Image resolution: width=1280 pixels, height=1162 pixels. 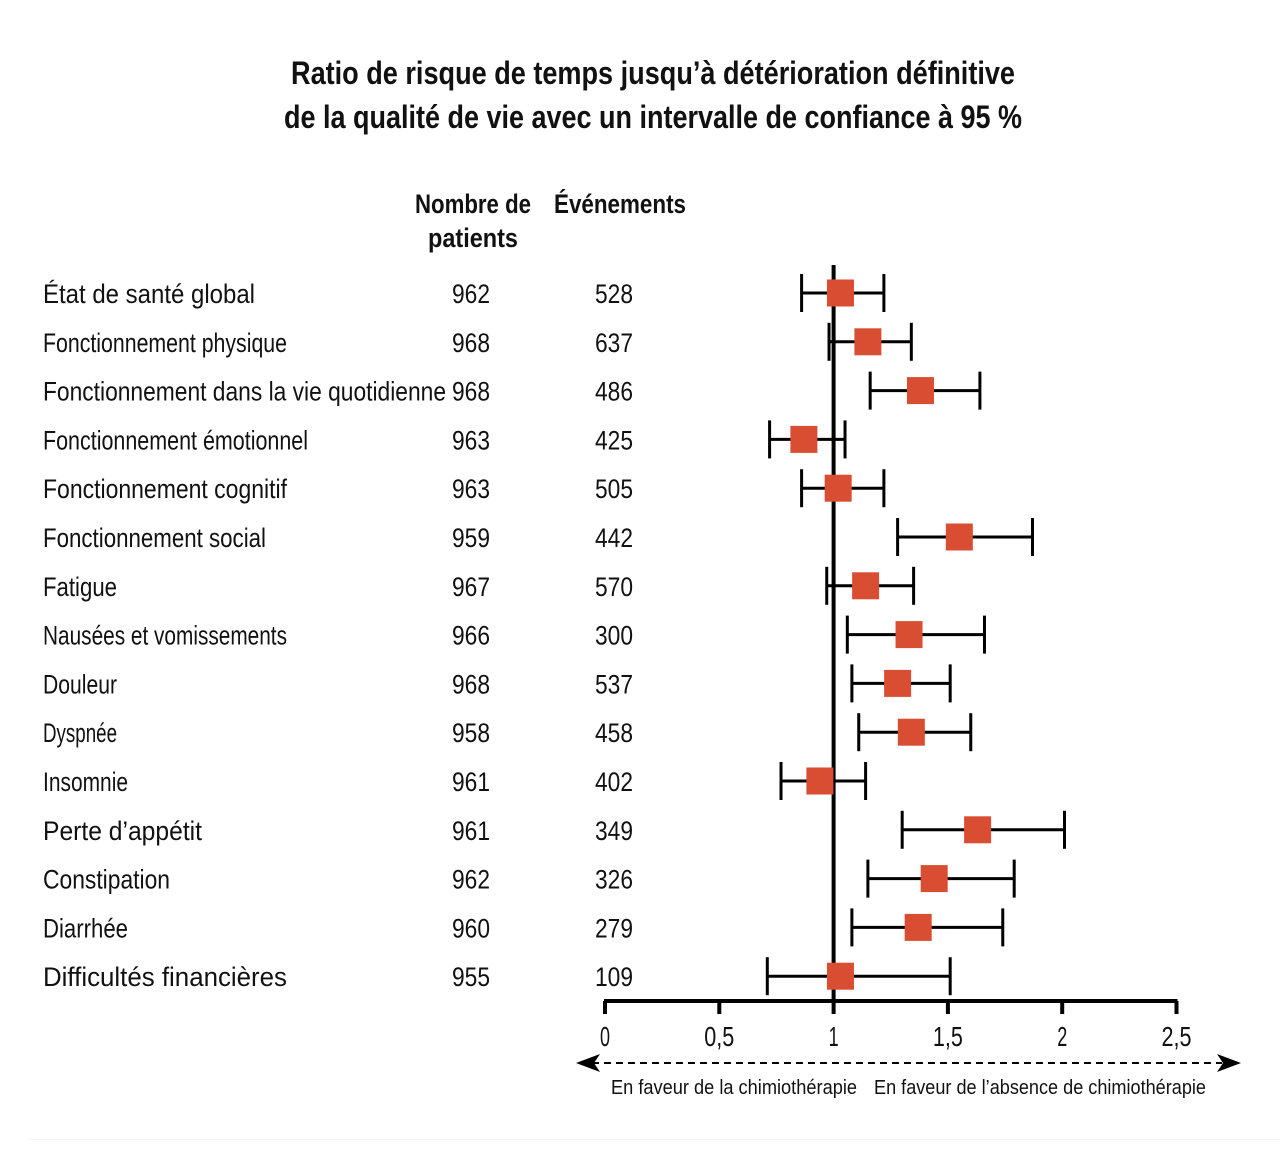 I want to click on row-label: Fonctionnement physique, so click(x=165, y=343).